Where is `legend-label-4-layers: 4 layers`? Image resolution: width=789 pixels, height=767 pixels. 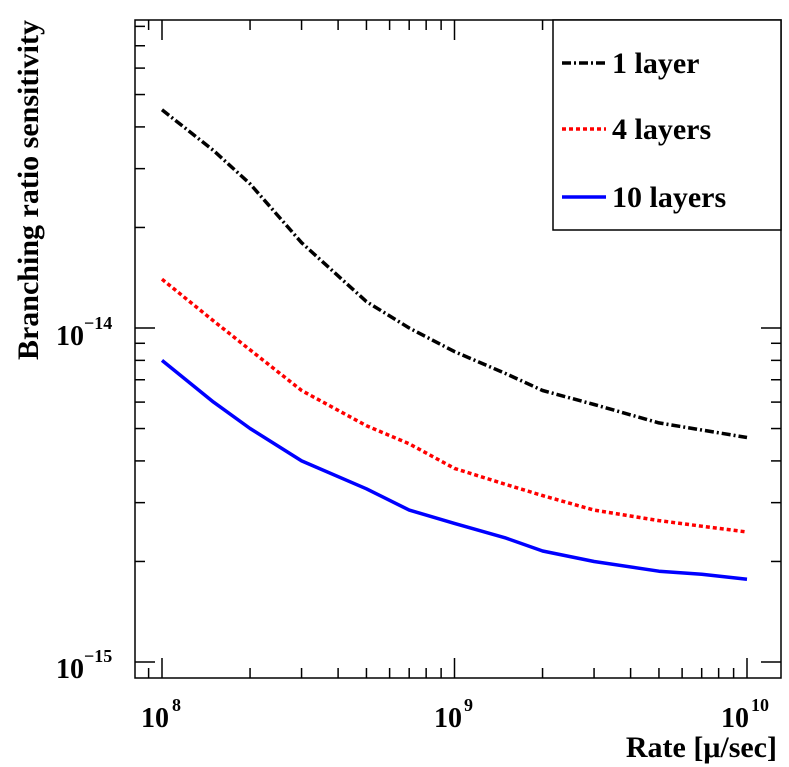
legend-label-4-layers: 4 layers is located at coordinates (661, 129).